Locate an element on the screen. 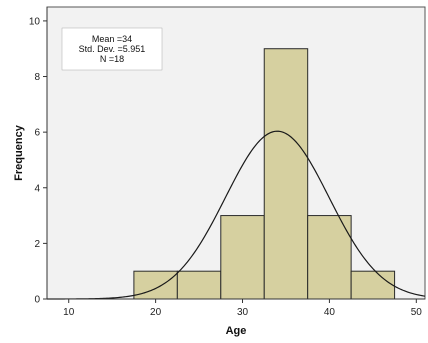  y-tick-label: 10 is located at coordinates (35, 21).